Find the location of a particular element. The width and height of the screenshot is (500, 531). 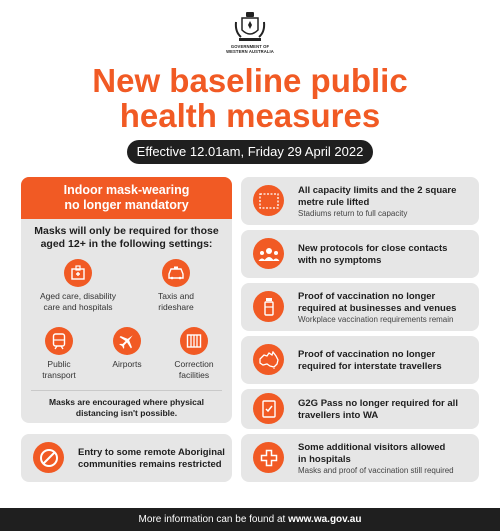

setting-aged-care: Aged care, disability care and hospitals is located at coordinates (78, 285).